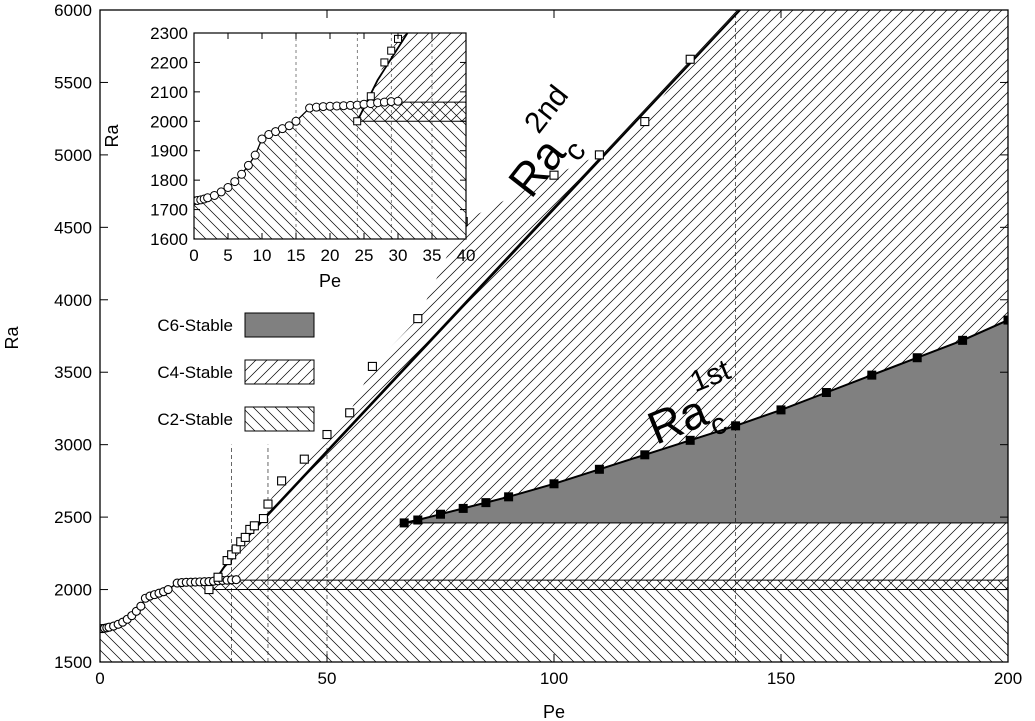 This screenshot has height=721, width=1035. What do you see at coordinates (112, 136) in the screenshot?
I see `inset-y-axis-label: Ra` at bounding box center [112, 136].